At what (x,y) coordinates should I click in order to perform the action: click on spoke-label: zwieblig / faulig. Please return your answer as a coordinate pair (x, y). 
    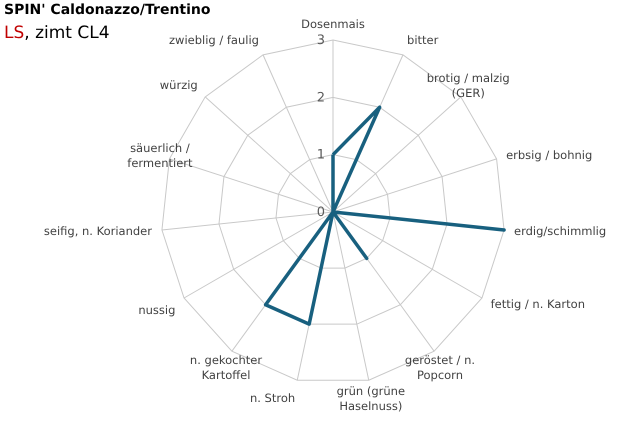
    Looking at the image, I should click on (214, 39).